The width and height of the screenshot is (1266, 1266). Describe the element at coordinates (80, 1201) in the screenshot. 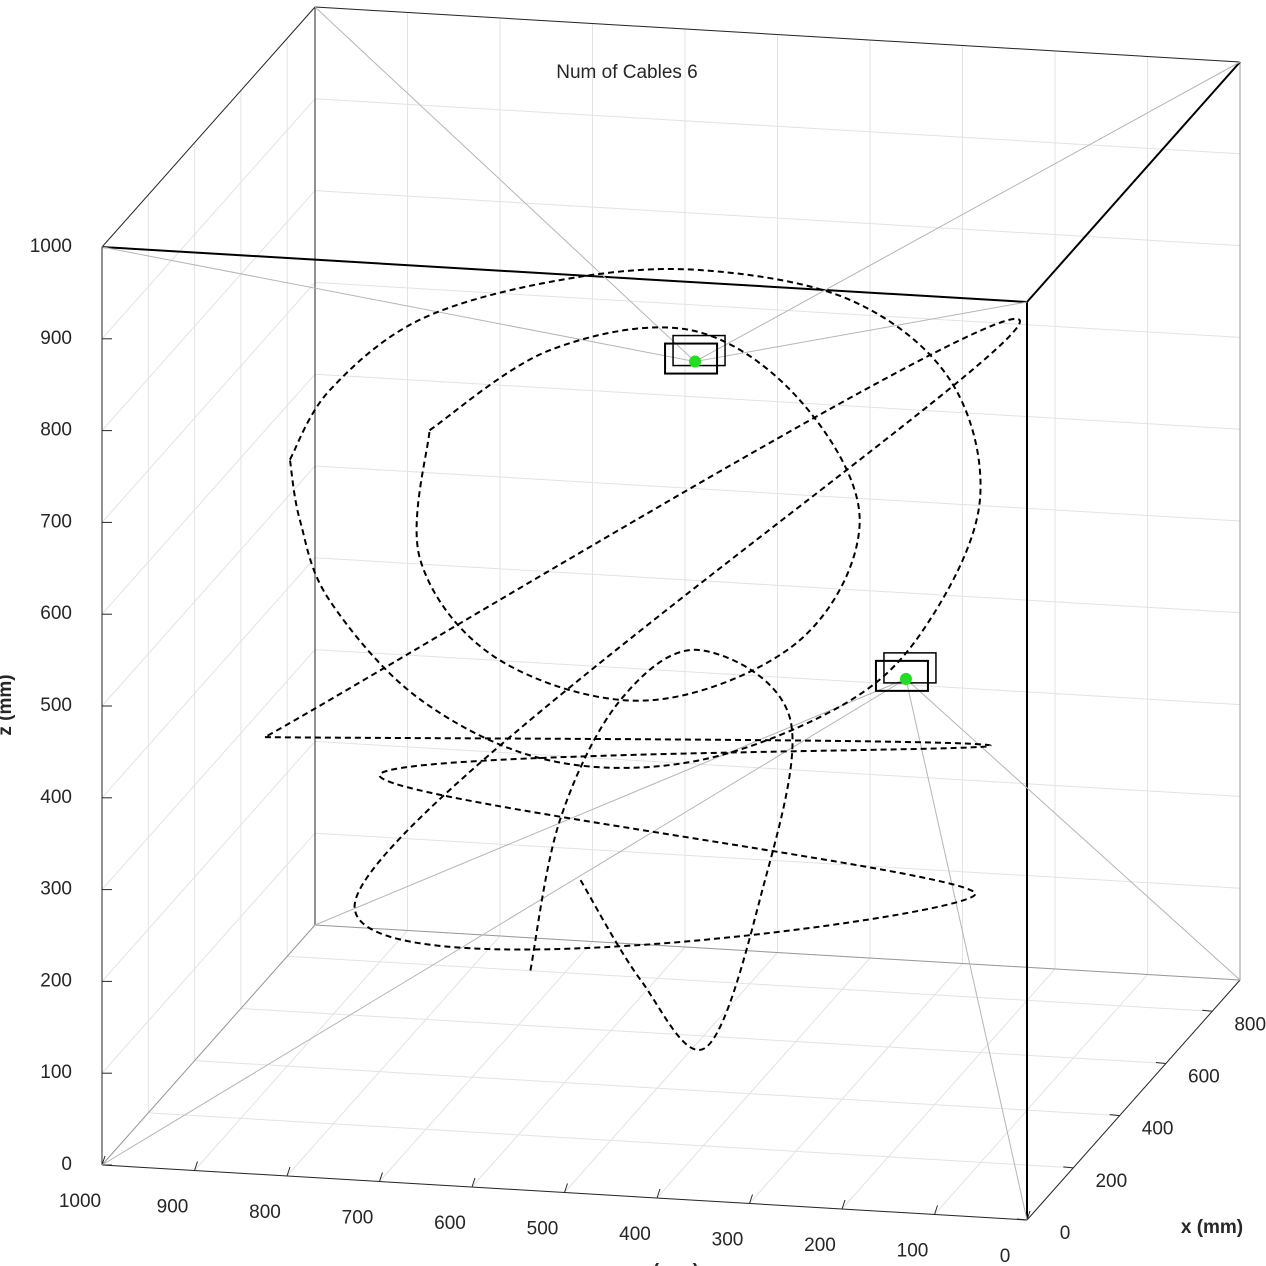

I see `y-tick-label: 1000` at that location.